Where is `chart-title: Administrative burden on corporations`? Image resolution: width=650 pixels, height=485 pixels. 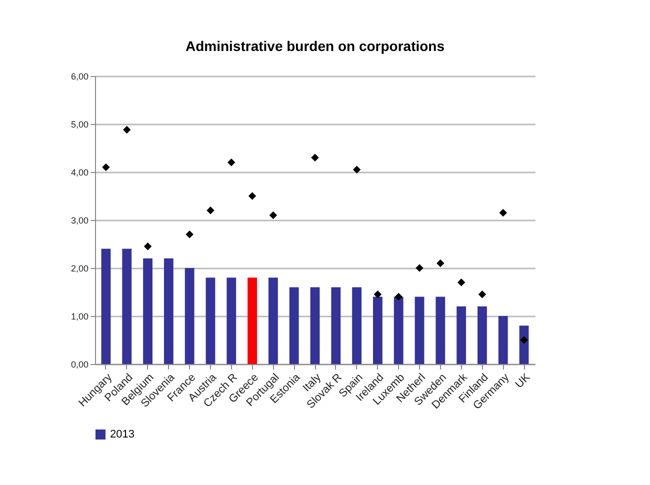
chart-title: Administrative burden on corporations is located at coordinates (315, 46).